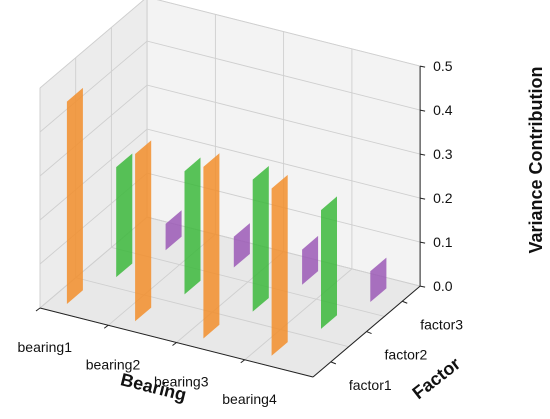 The image size is (550, 419). Describe the element at coordinates (310, 260) in the screenshot. I see `bar-bearing3-factor3` at that location.